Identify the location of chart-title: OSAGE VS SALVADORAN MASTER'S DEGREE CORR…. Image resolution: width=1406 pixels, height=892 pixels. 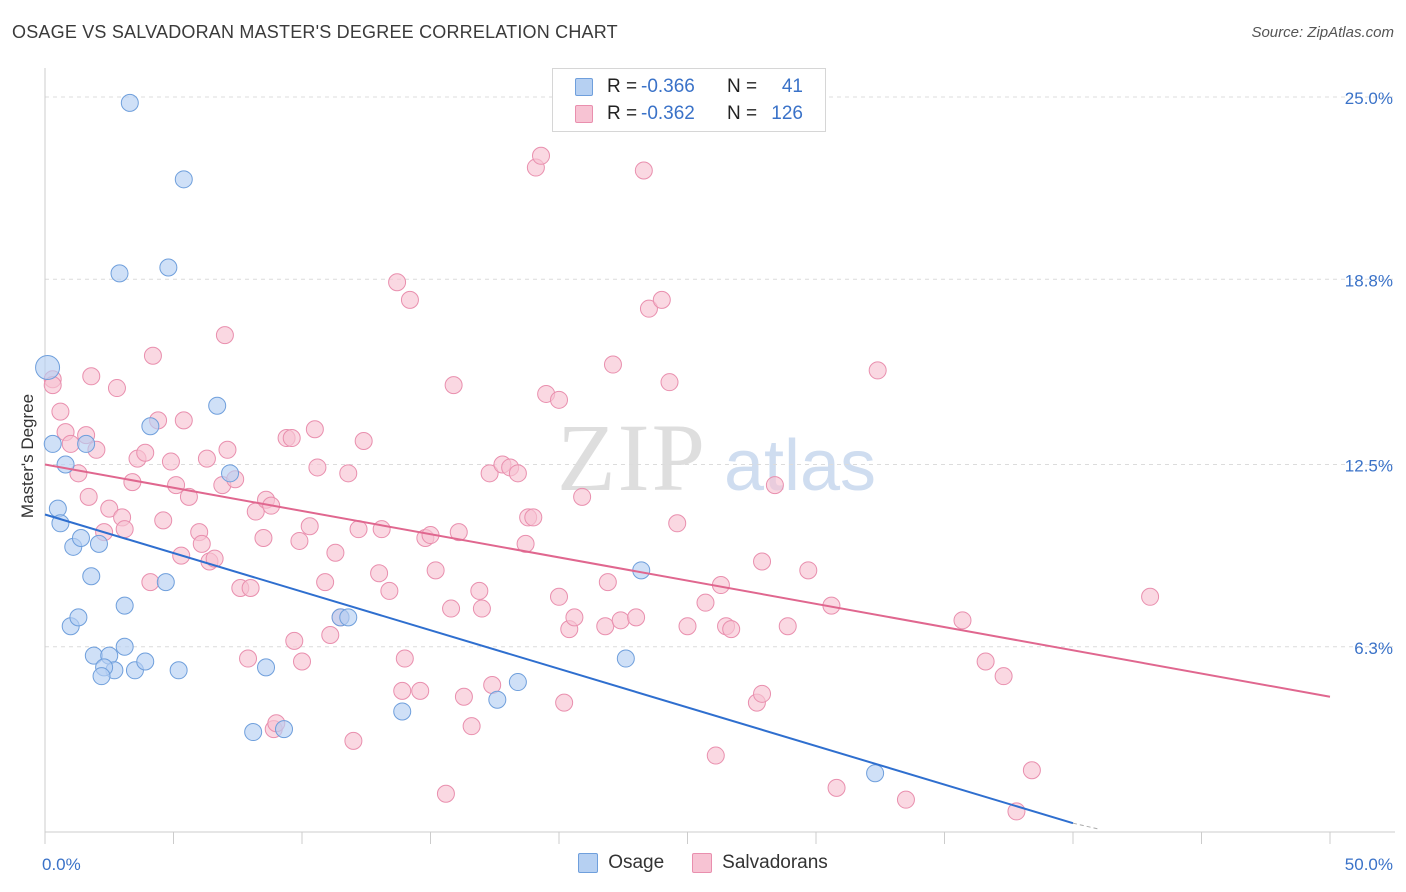
(315, 32).